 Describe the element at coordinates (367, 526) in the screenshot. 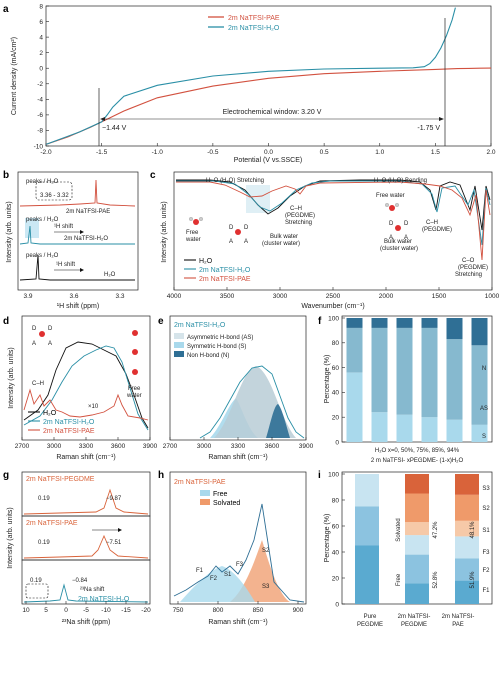

I see `i-bars-segment` at that location.